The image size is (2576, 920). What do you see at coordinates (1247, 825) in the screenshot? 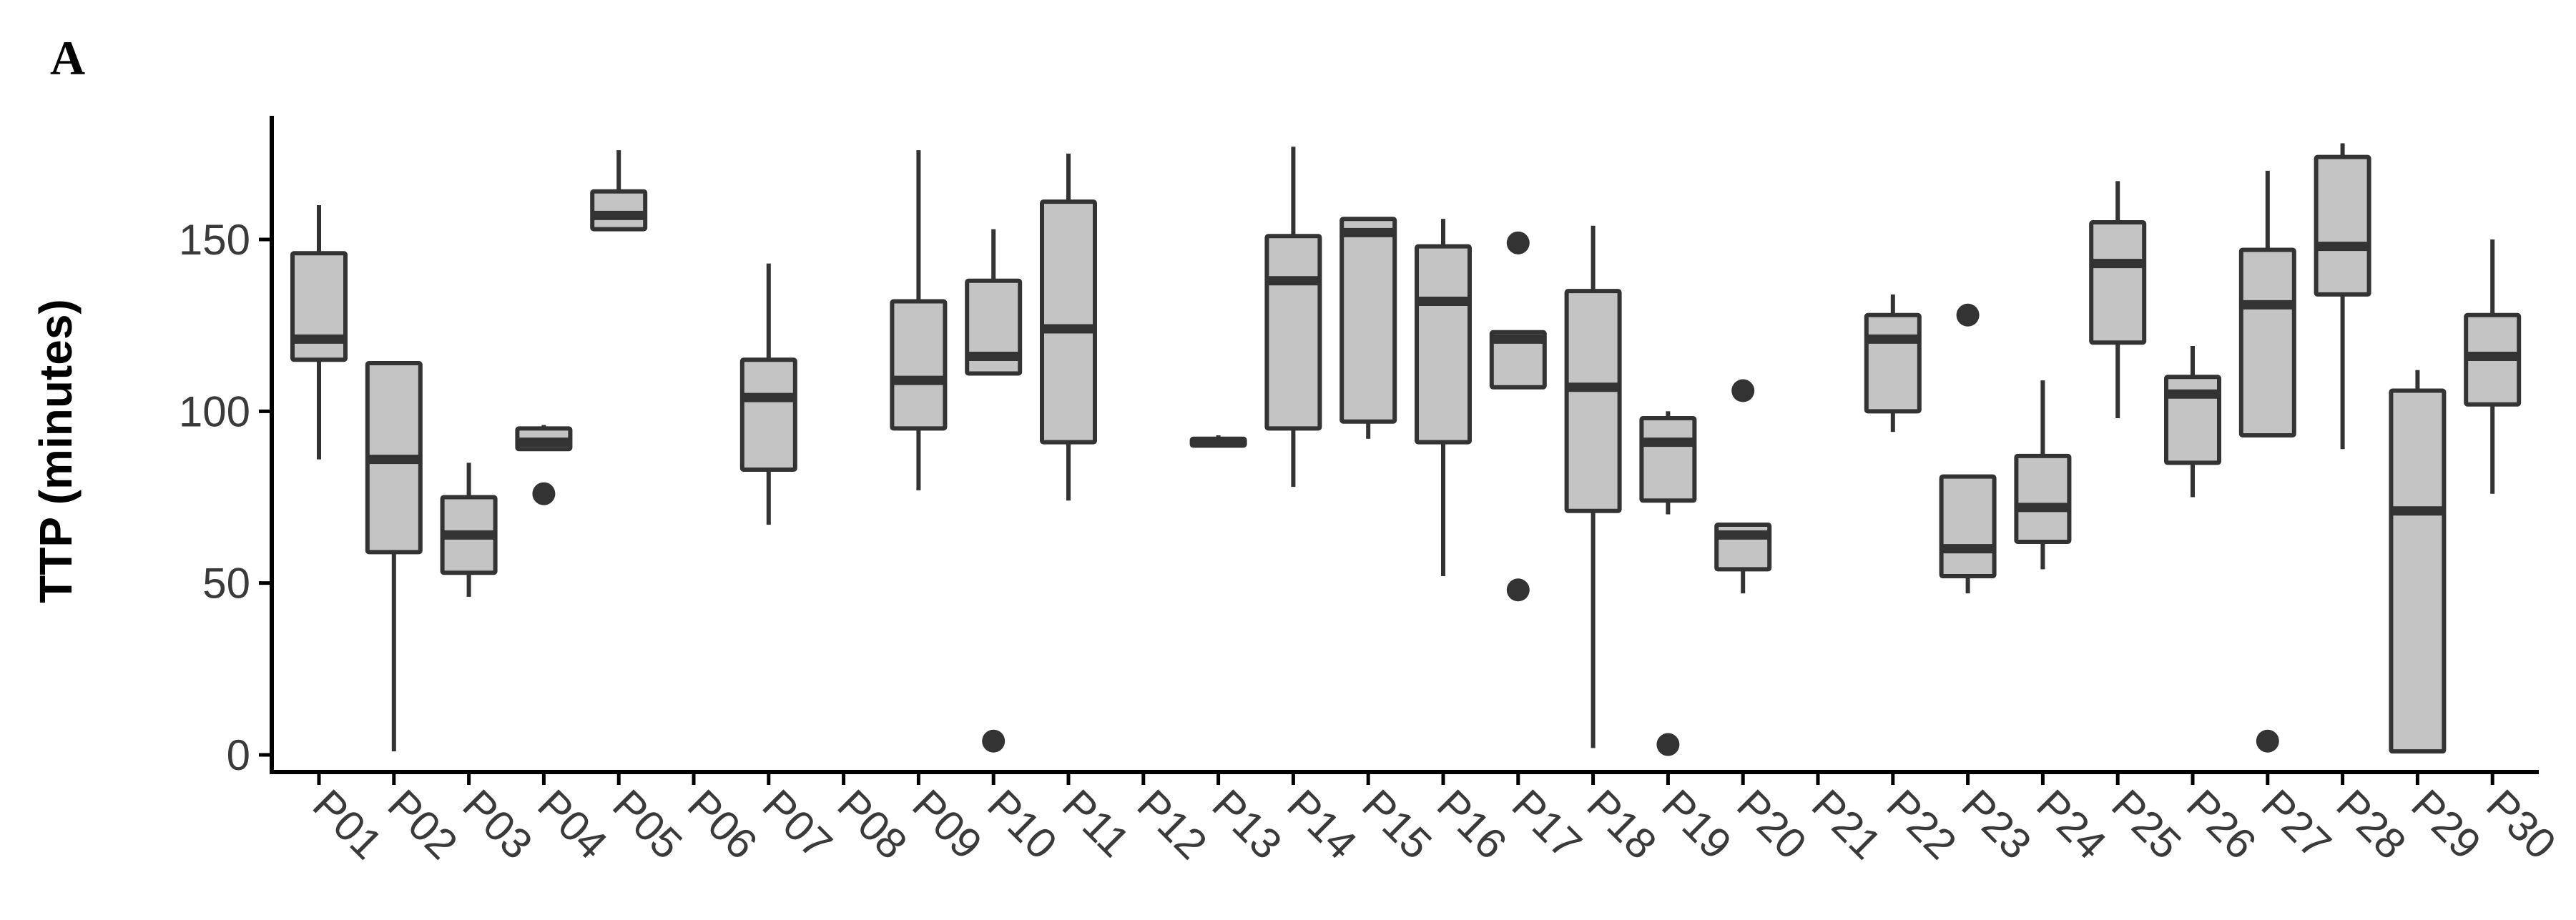
I see `x-tick-label: P13` at bounding box center [1247, 825].